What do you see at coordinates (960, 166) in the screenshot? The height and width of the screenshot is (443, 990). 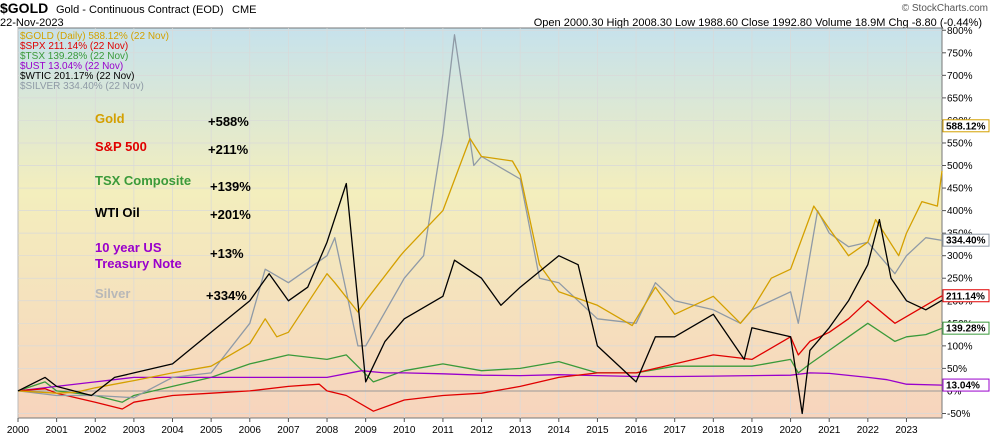 I see `y-tick-label: 500%` at bounding box center [960, 166].